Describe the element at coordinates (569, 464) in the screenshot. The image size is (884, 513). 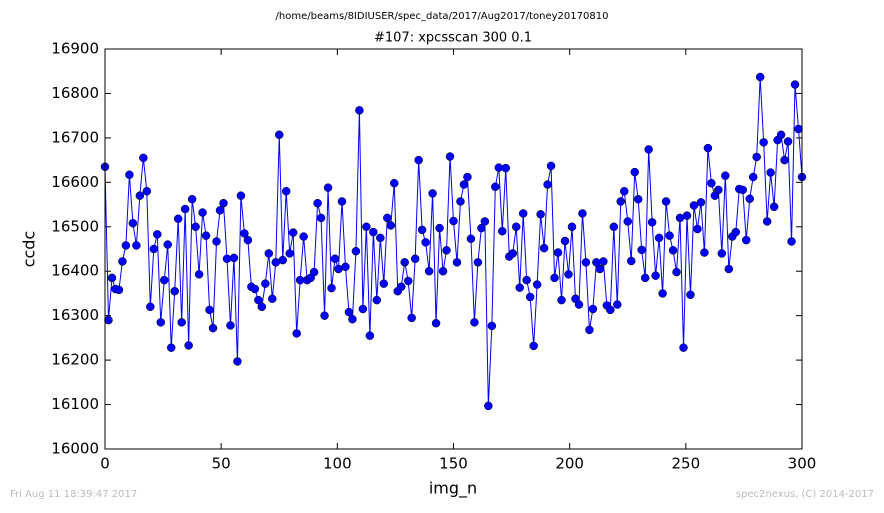
I see `x-tick-label: 200` at that location.